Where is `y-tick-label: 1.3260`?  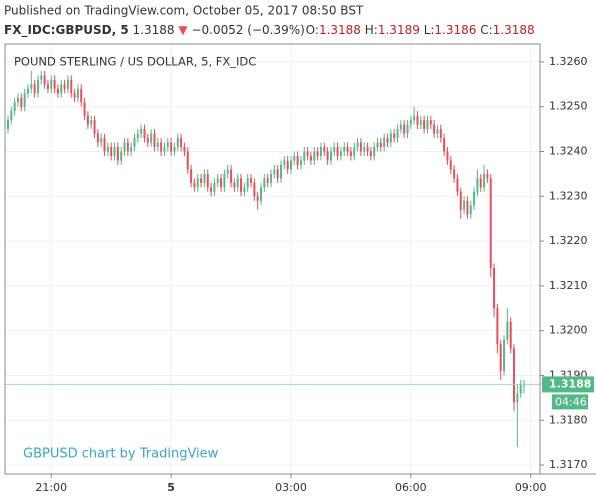 y-tick-label: 1.3260 is located at coordinates (568, 61).